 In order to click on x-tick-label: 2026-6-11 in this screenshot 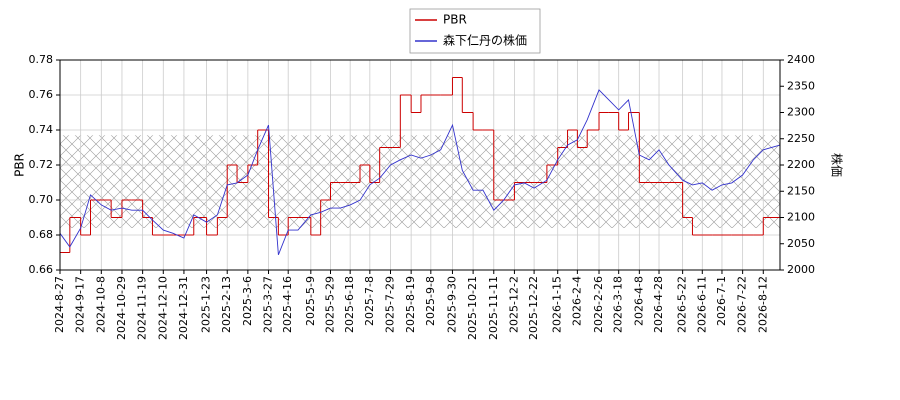, I will do `click(701, 304)`.